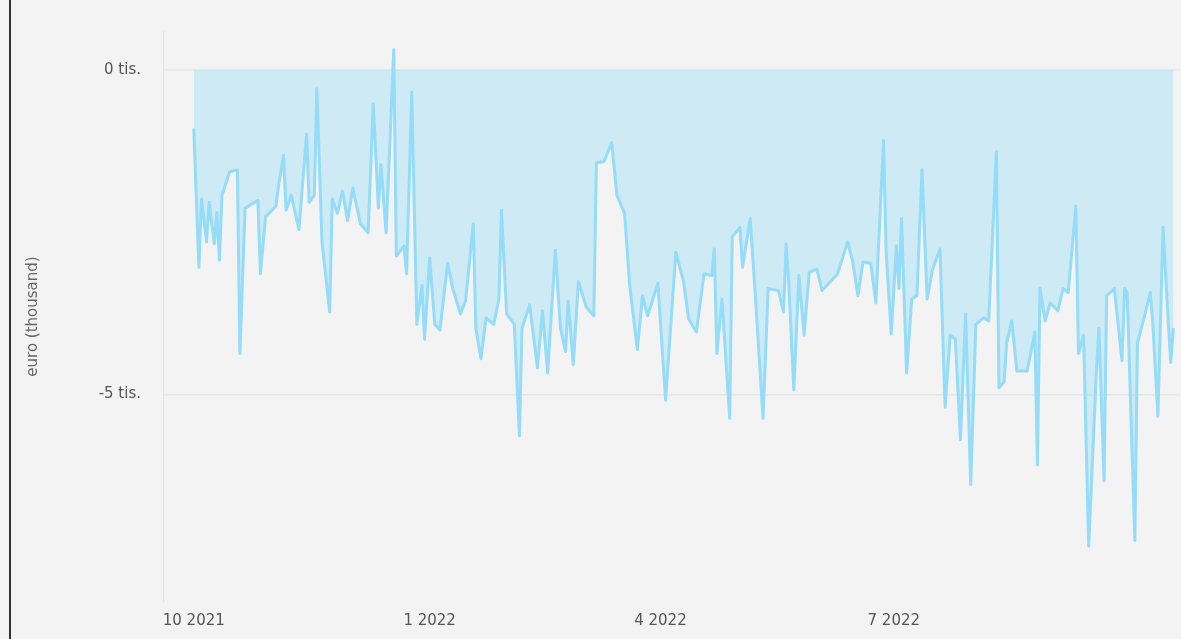 Image resolution: width=1181 pixels, height=639 pixels. Describe the element at coordinates (660, 619) in the screenshot. I see `x-tick-label: 4 2022` at that location.